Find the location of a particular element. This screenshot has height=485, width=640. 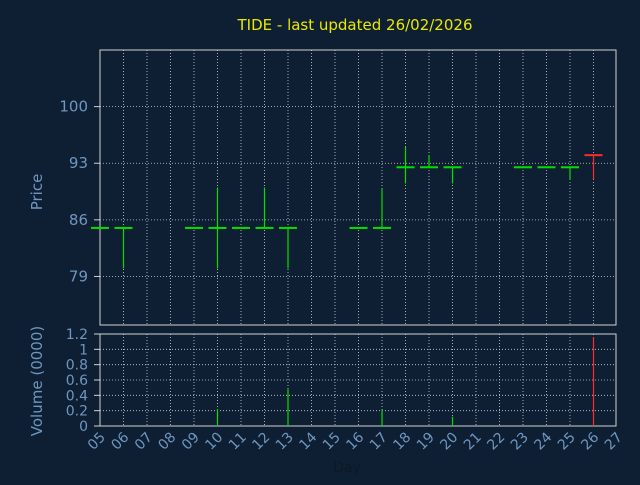

chart-title: TIDE - last updated 26/02/2026 is located at coordinates (355, 25).